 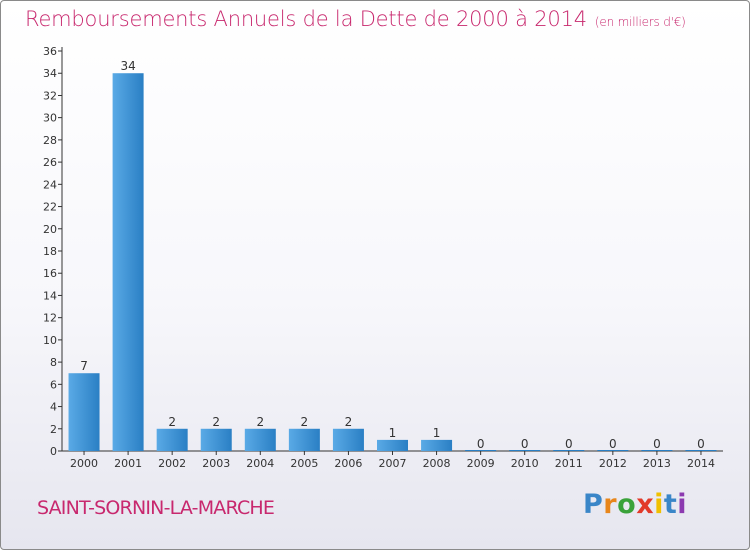 I want to click on bar-2005, so click(x=304, y=439).